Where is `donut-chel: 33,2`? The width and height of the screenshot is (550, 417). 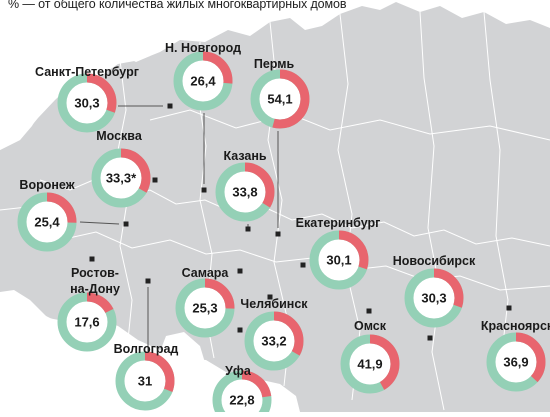
donut-chel: 33,2 is located at coordinates (274, 341).